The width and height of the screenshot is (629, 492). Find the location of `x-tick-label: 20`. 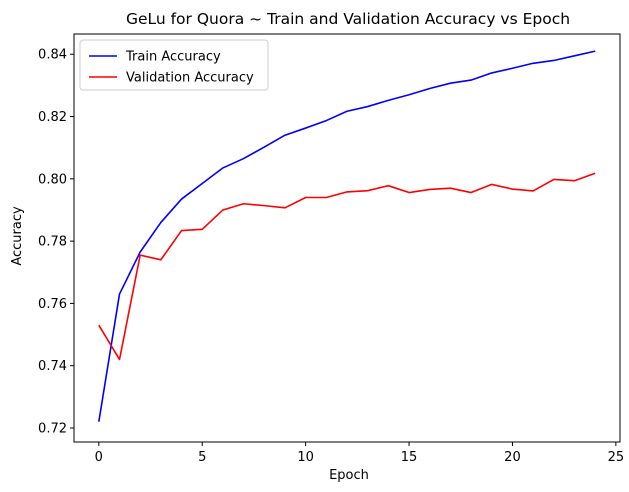

x-tick-label: 20 is located at coordinates (512, 457).